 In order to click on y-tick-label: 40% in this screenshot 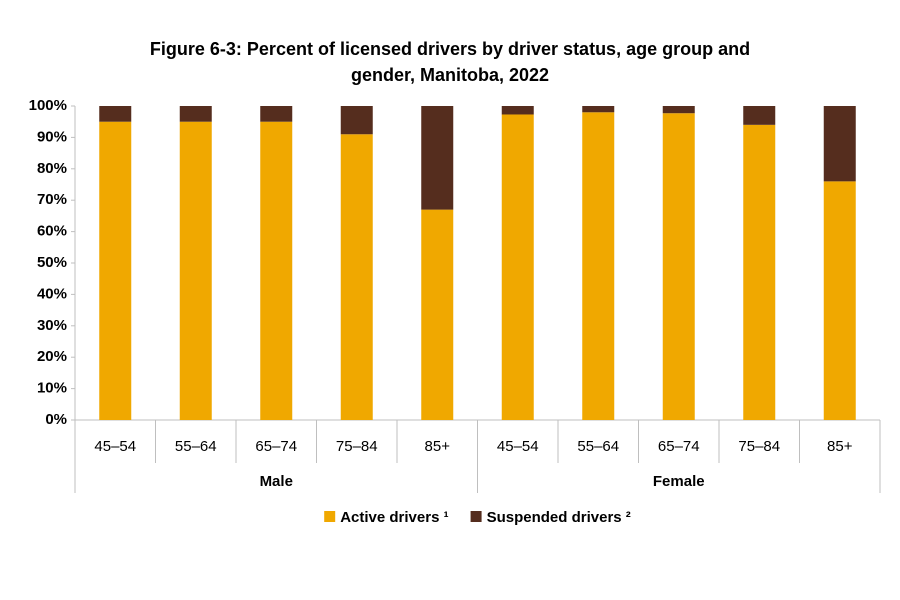, I will do `click(52, 293)`.